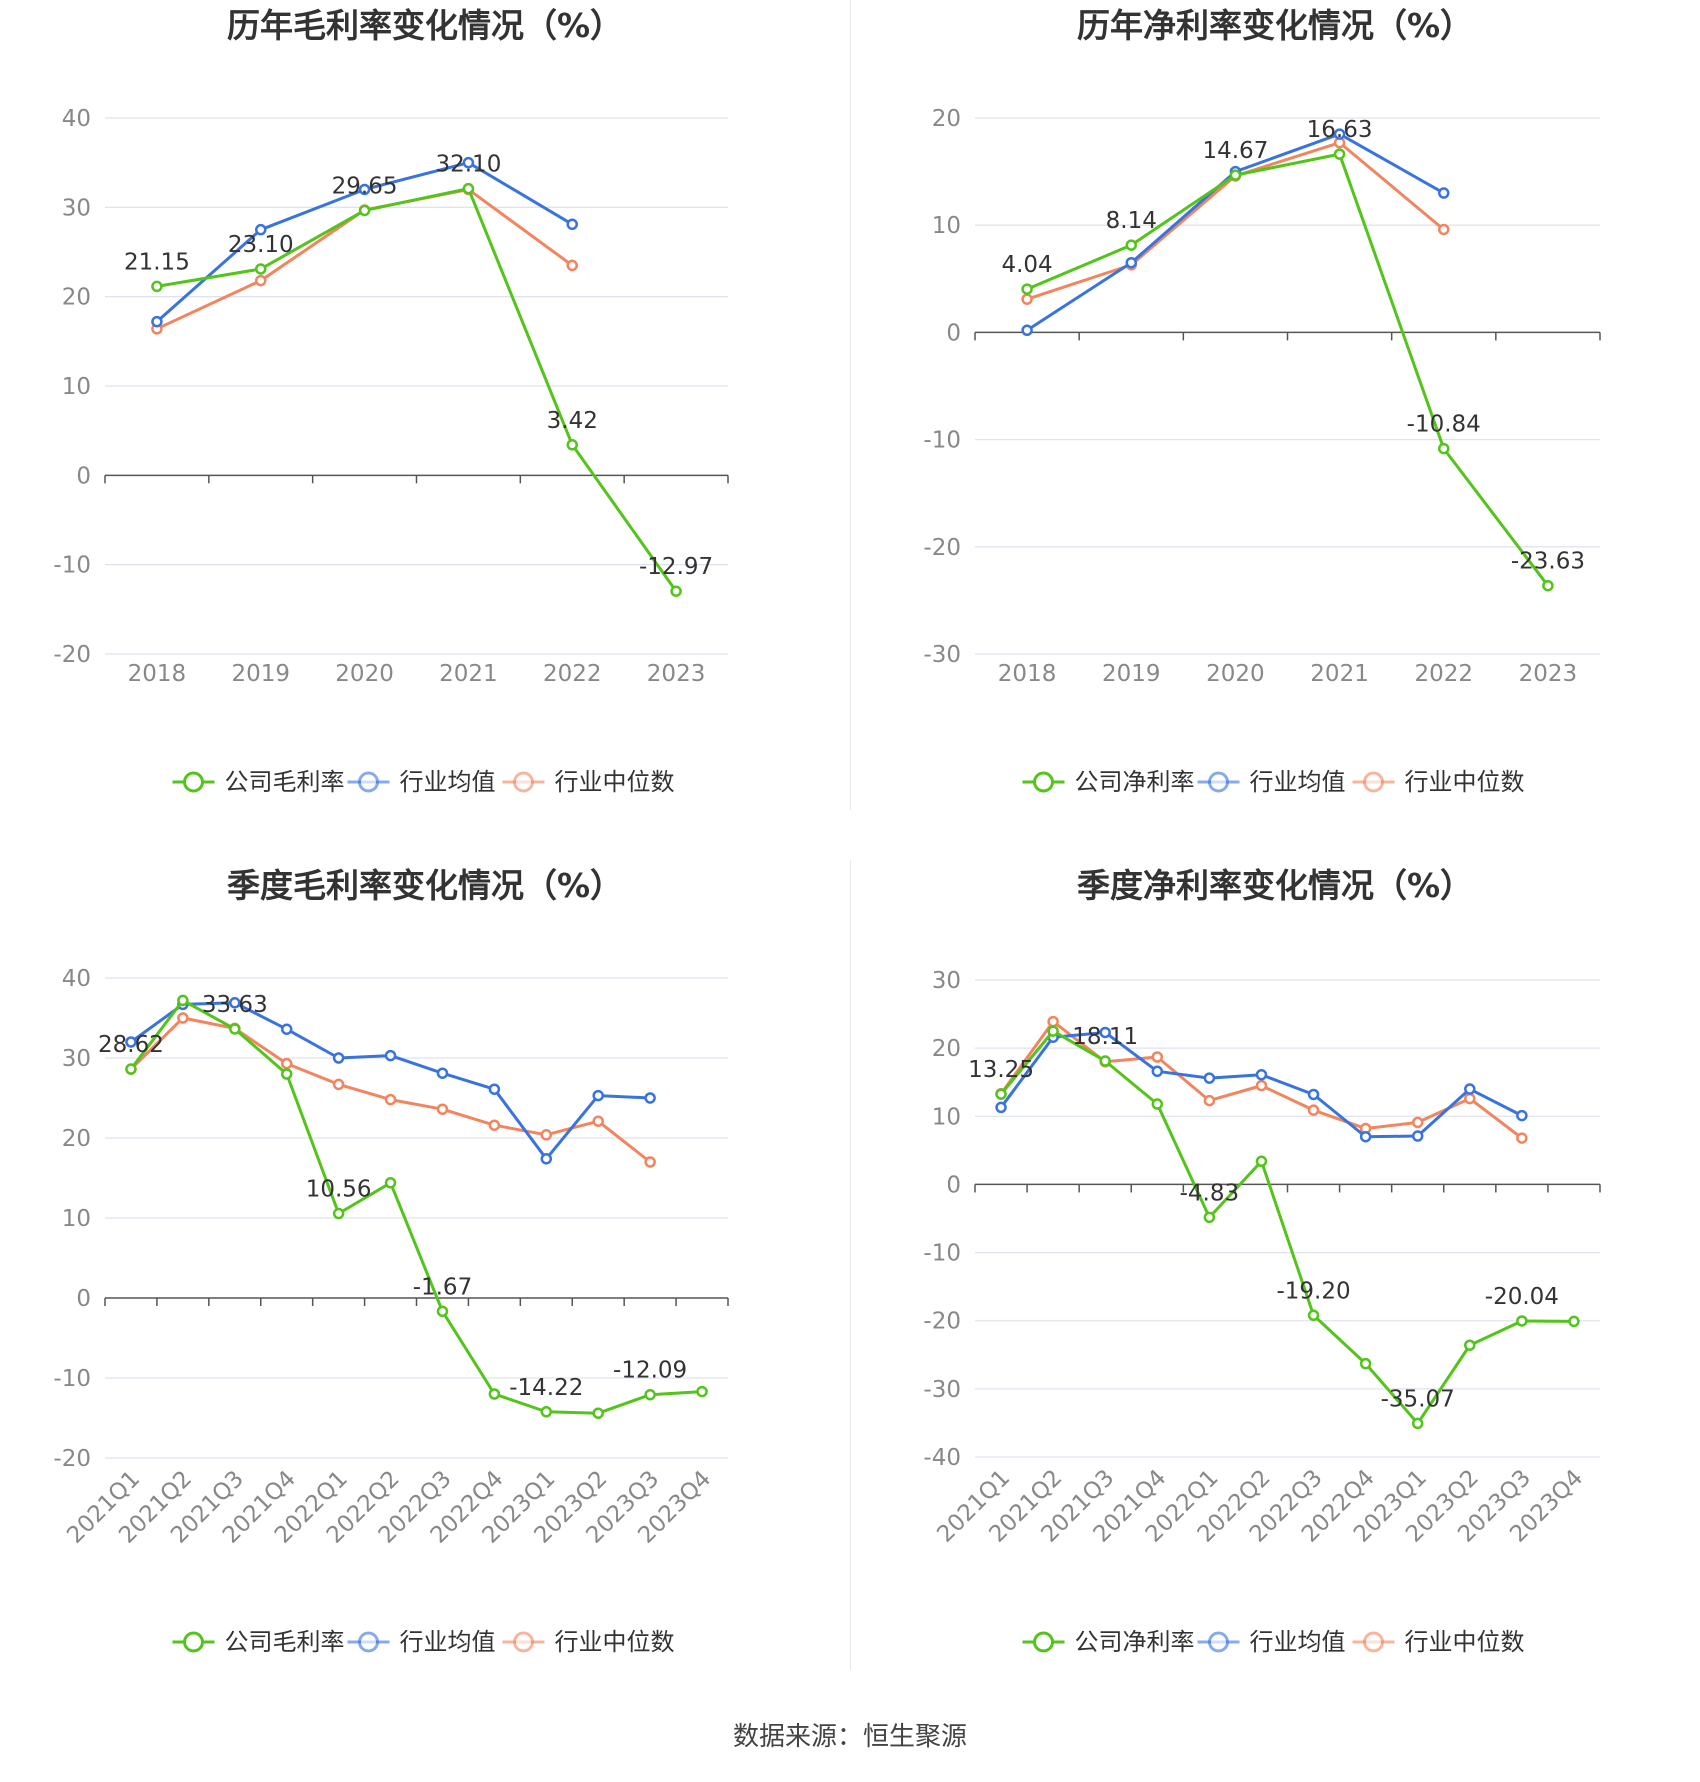  Describe the element at coordinates (946, 981) in the screenshot. I see `y-tick-label: 30` at that location.